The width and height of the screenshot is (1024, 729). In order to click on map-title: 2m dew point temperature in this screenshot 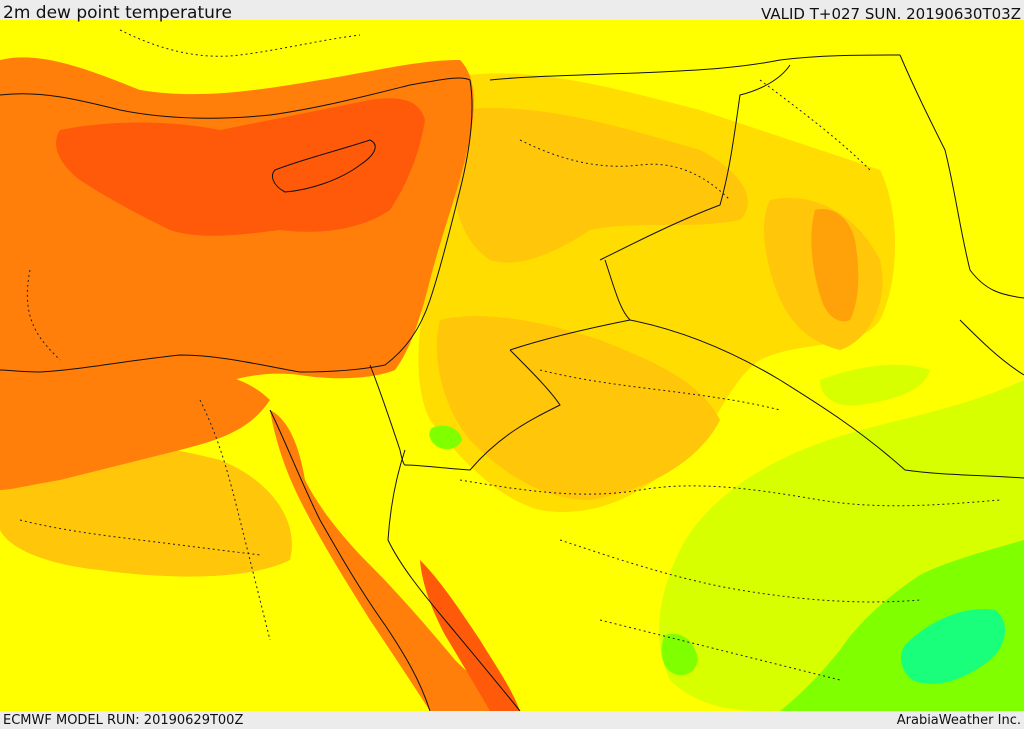, I will do `click(117, 13)`.